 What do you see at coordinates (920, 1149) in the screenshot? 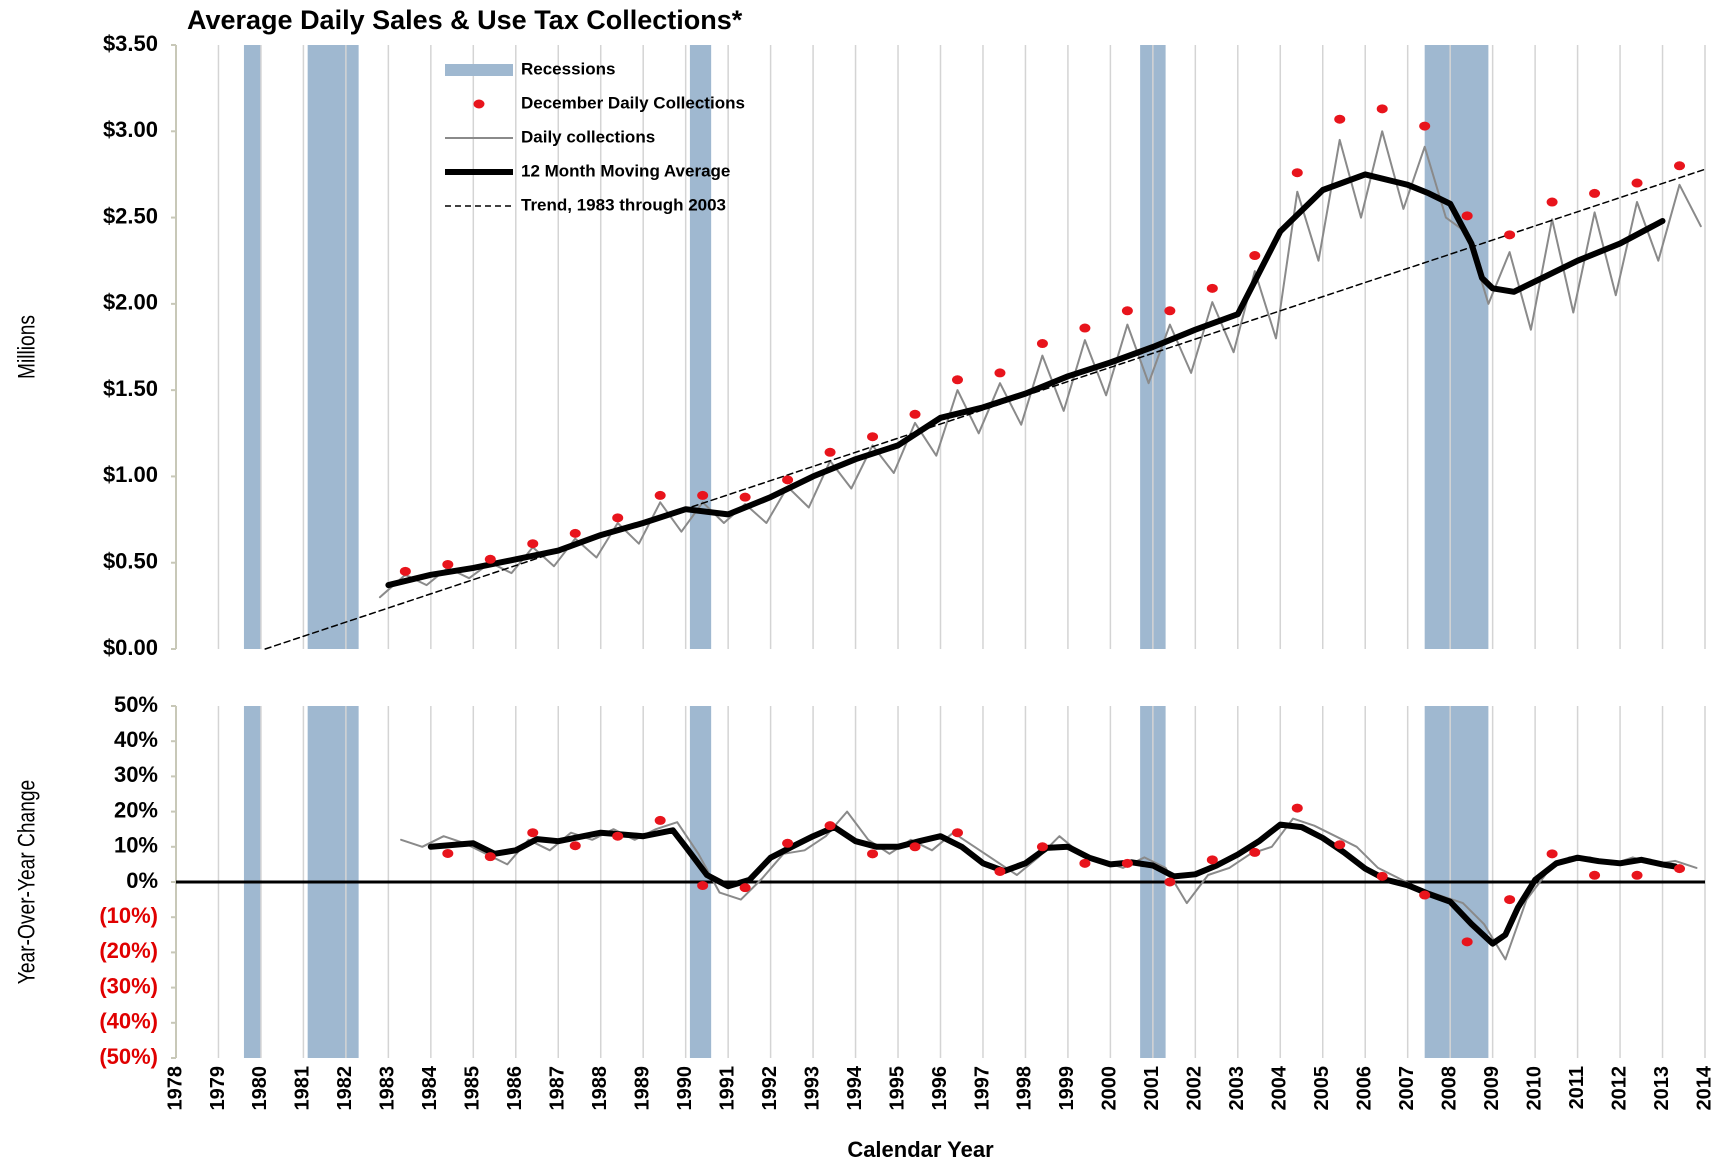
I see `x-axis-label: Calendar Year` at bounding box center [920, 1149].